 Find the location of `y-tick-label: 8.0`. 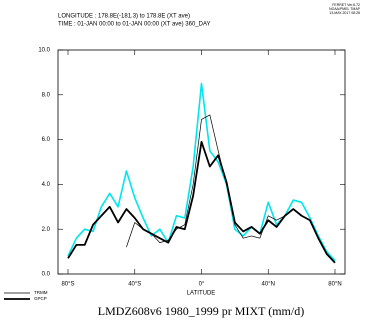

y-tick-label: 8.0 is located at coordinates (46, 95).